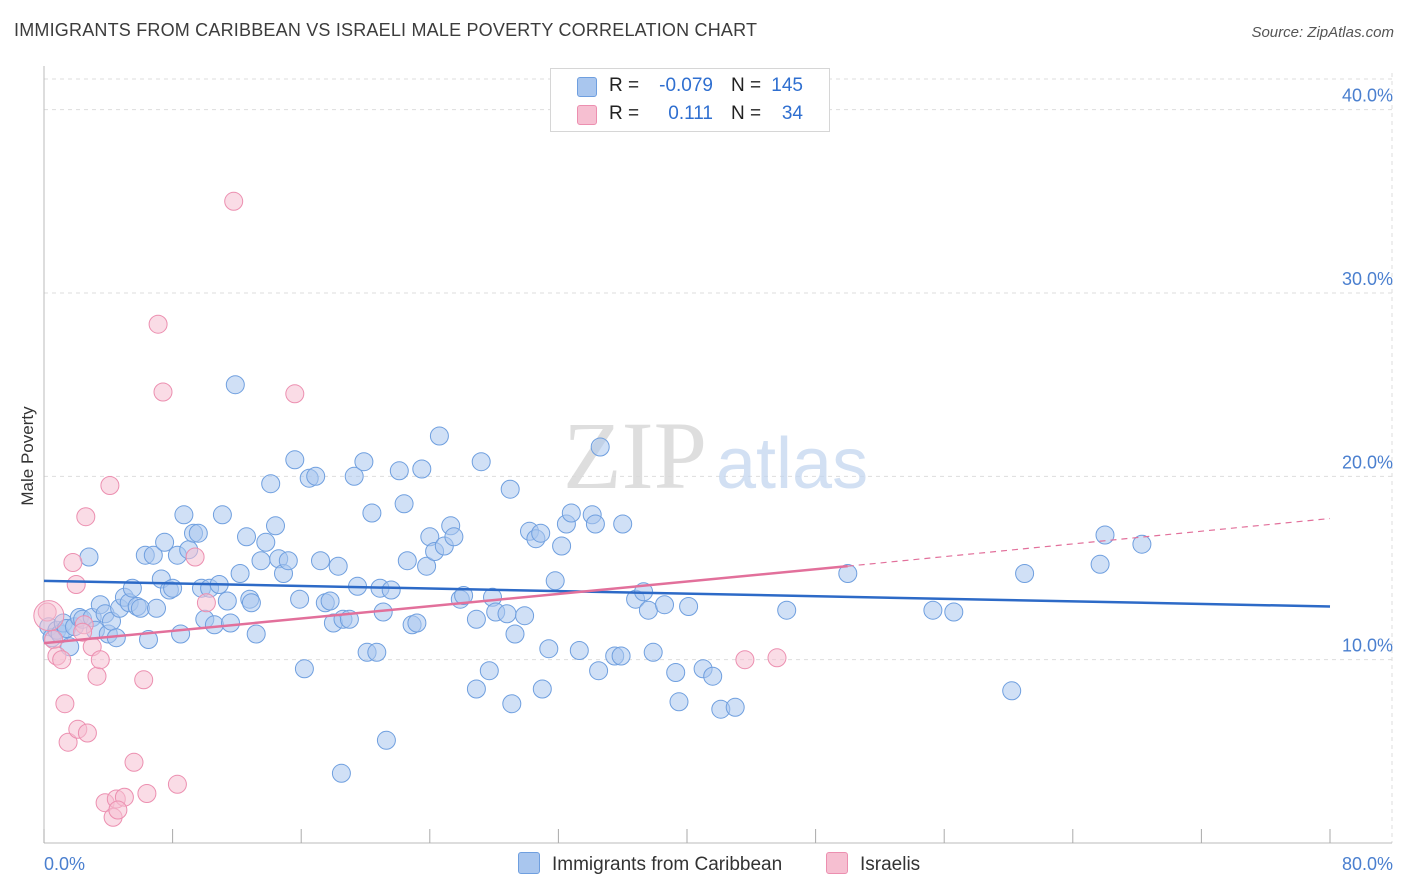  What do you see at coordinates (686, 85) in the screenshot?
I see `legend-r-value: -0.079` at bounding box center [686, 85].